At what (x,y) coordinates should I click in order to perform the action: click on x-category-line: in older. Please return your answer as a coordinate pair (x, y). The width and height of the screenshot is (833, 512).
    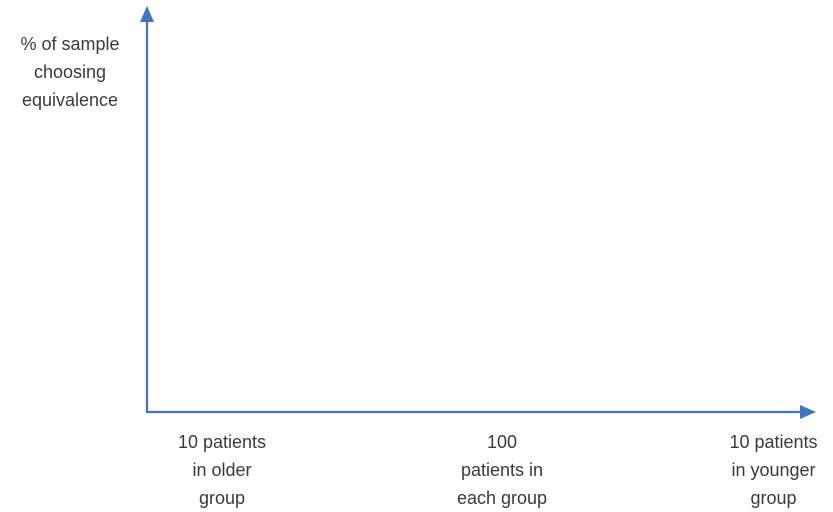
    Looking at the image, I should click on (222, 470).